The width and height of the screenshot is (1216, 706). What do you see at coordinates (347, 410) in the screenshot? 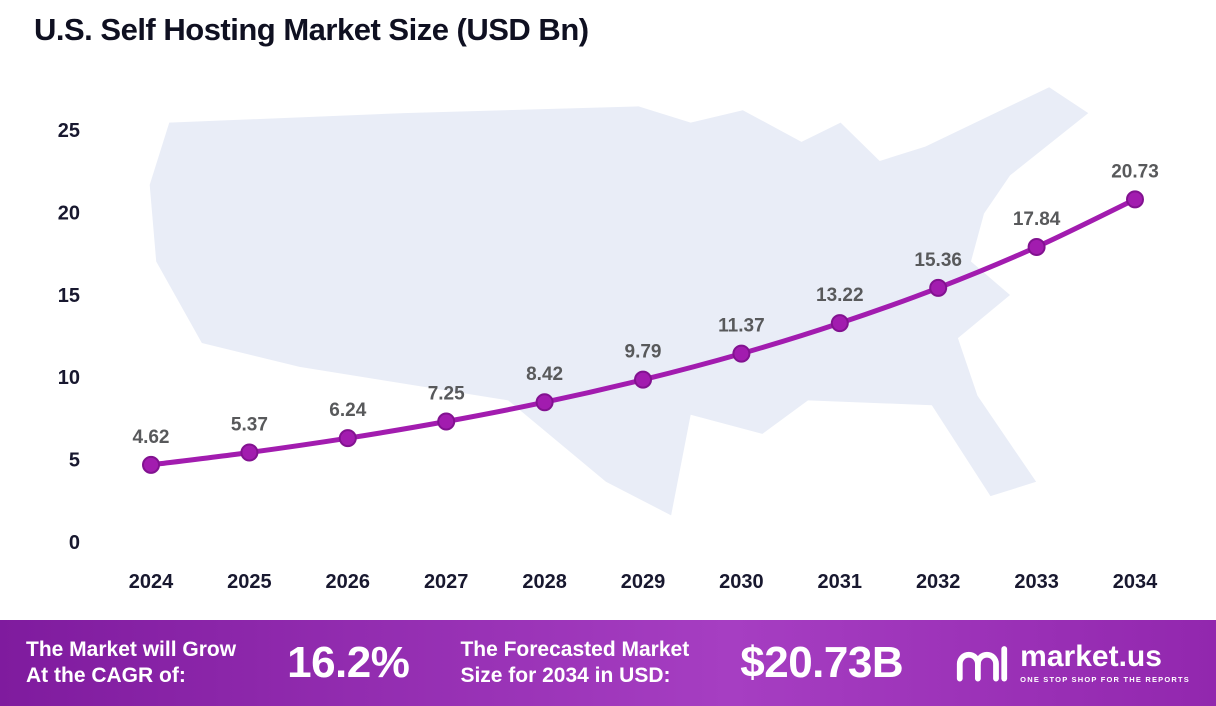
I see `data-point-label: 6.24` at bounding box center [347, 410].